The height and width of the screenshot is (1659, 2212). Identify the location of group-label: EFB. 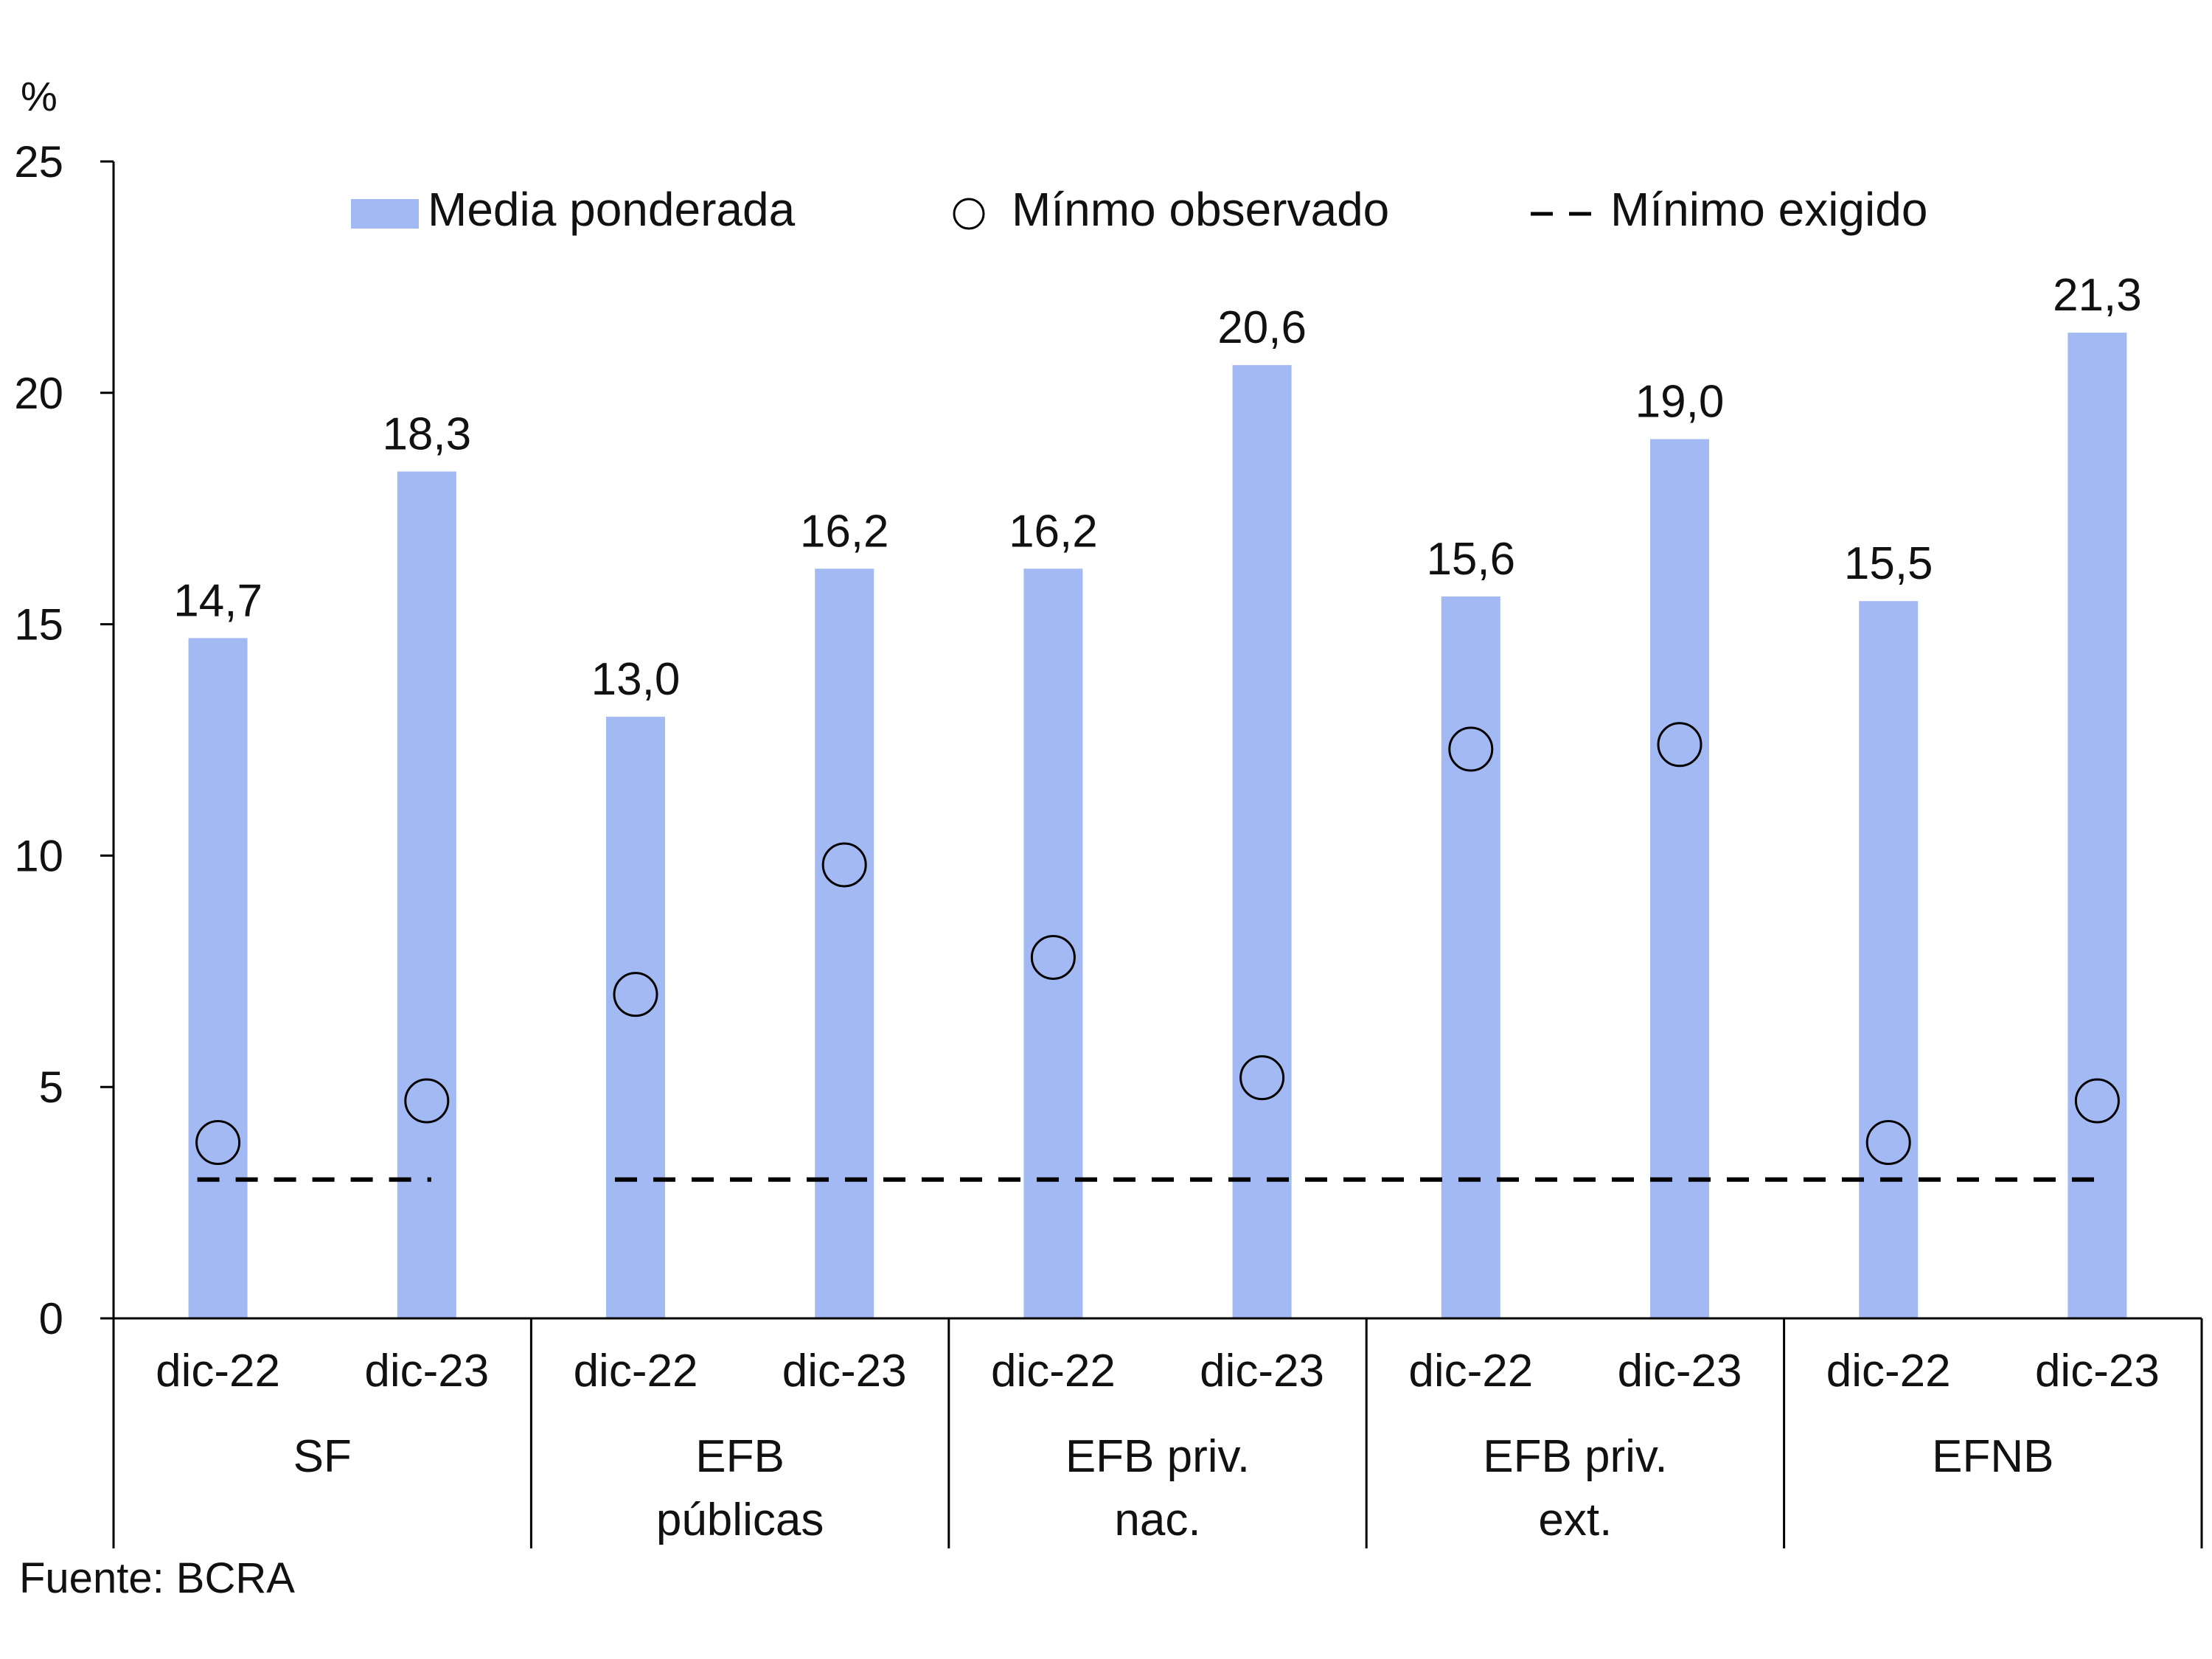
(740, 1456).